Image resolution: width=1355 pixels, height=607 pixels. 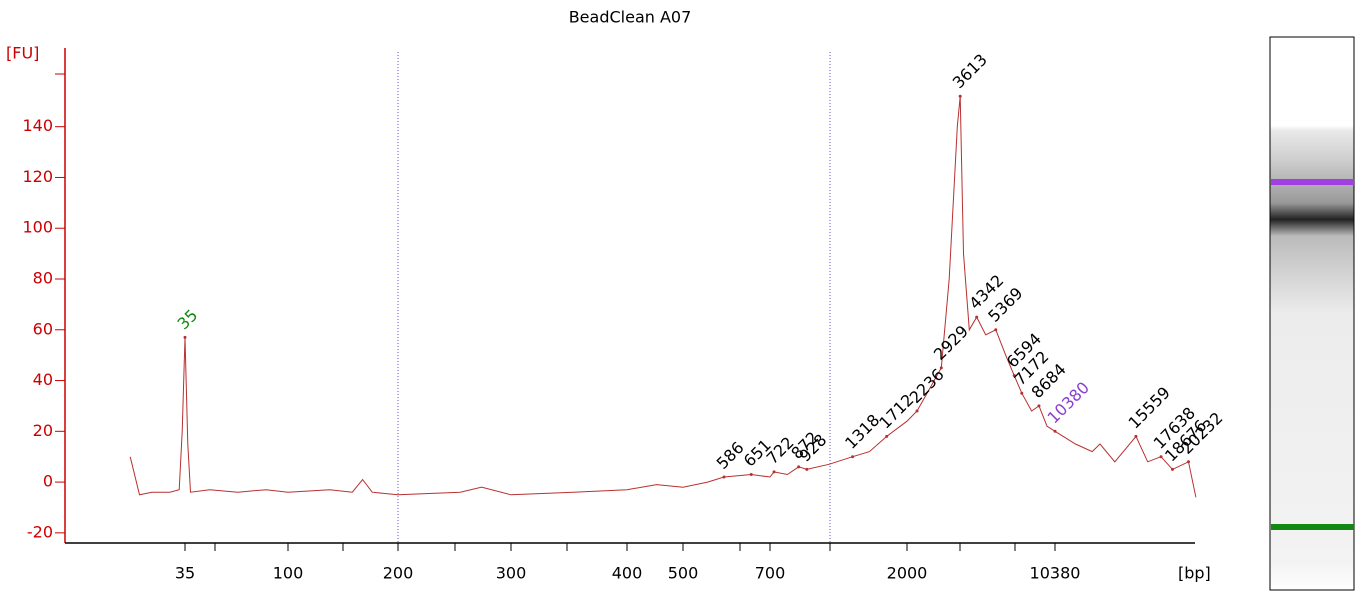 What do you see at coordinates (927, 386) in the screenshot?
I see `peak-label: 2236` at bounding box center [927, 386].